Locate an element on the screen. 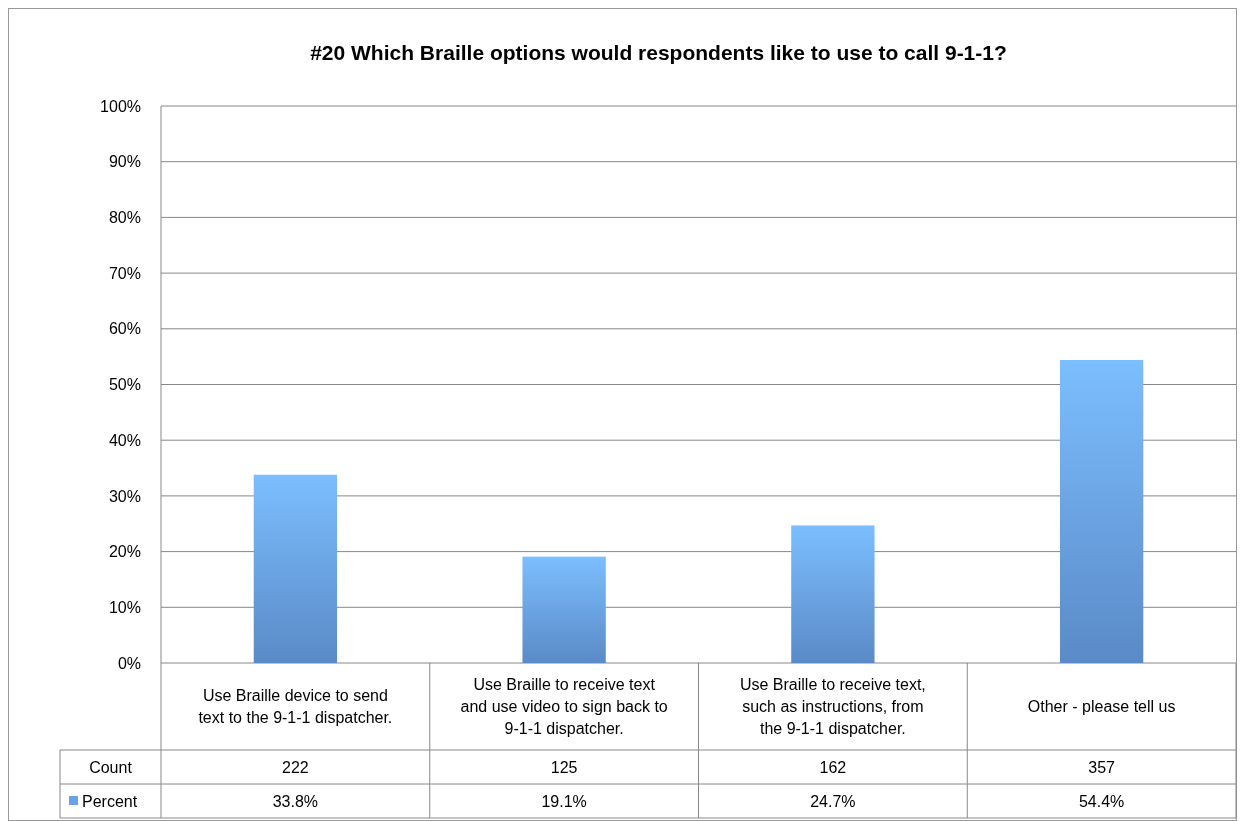 Image resolution: width=1245 pixels, height=821 pixels. legend-label: Percent is located at coordinates (110, 801).